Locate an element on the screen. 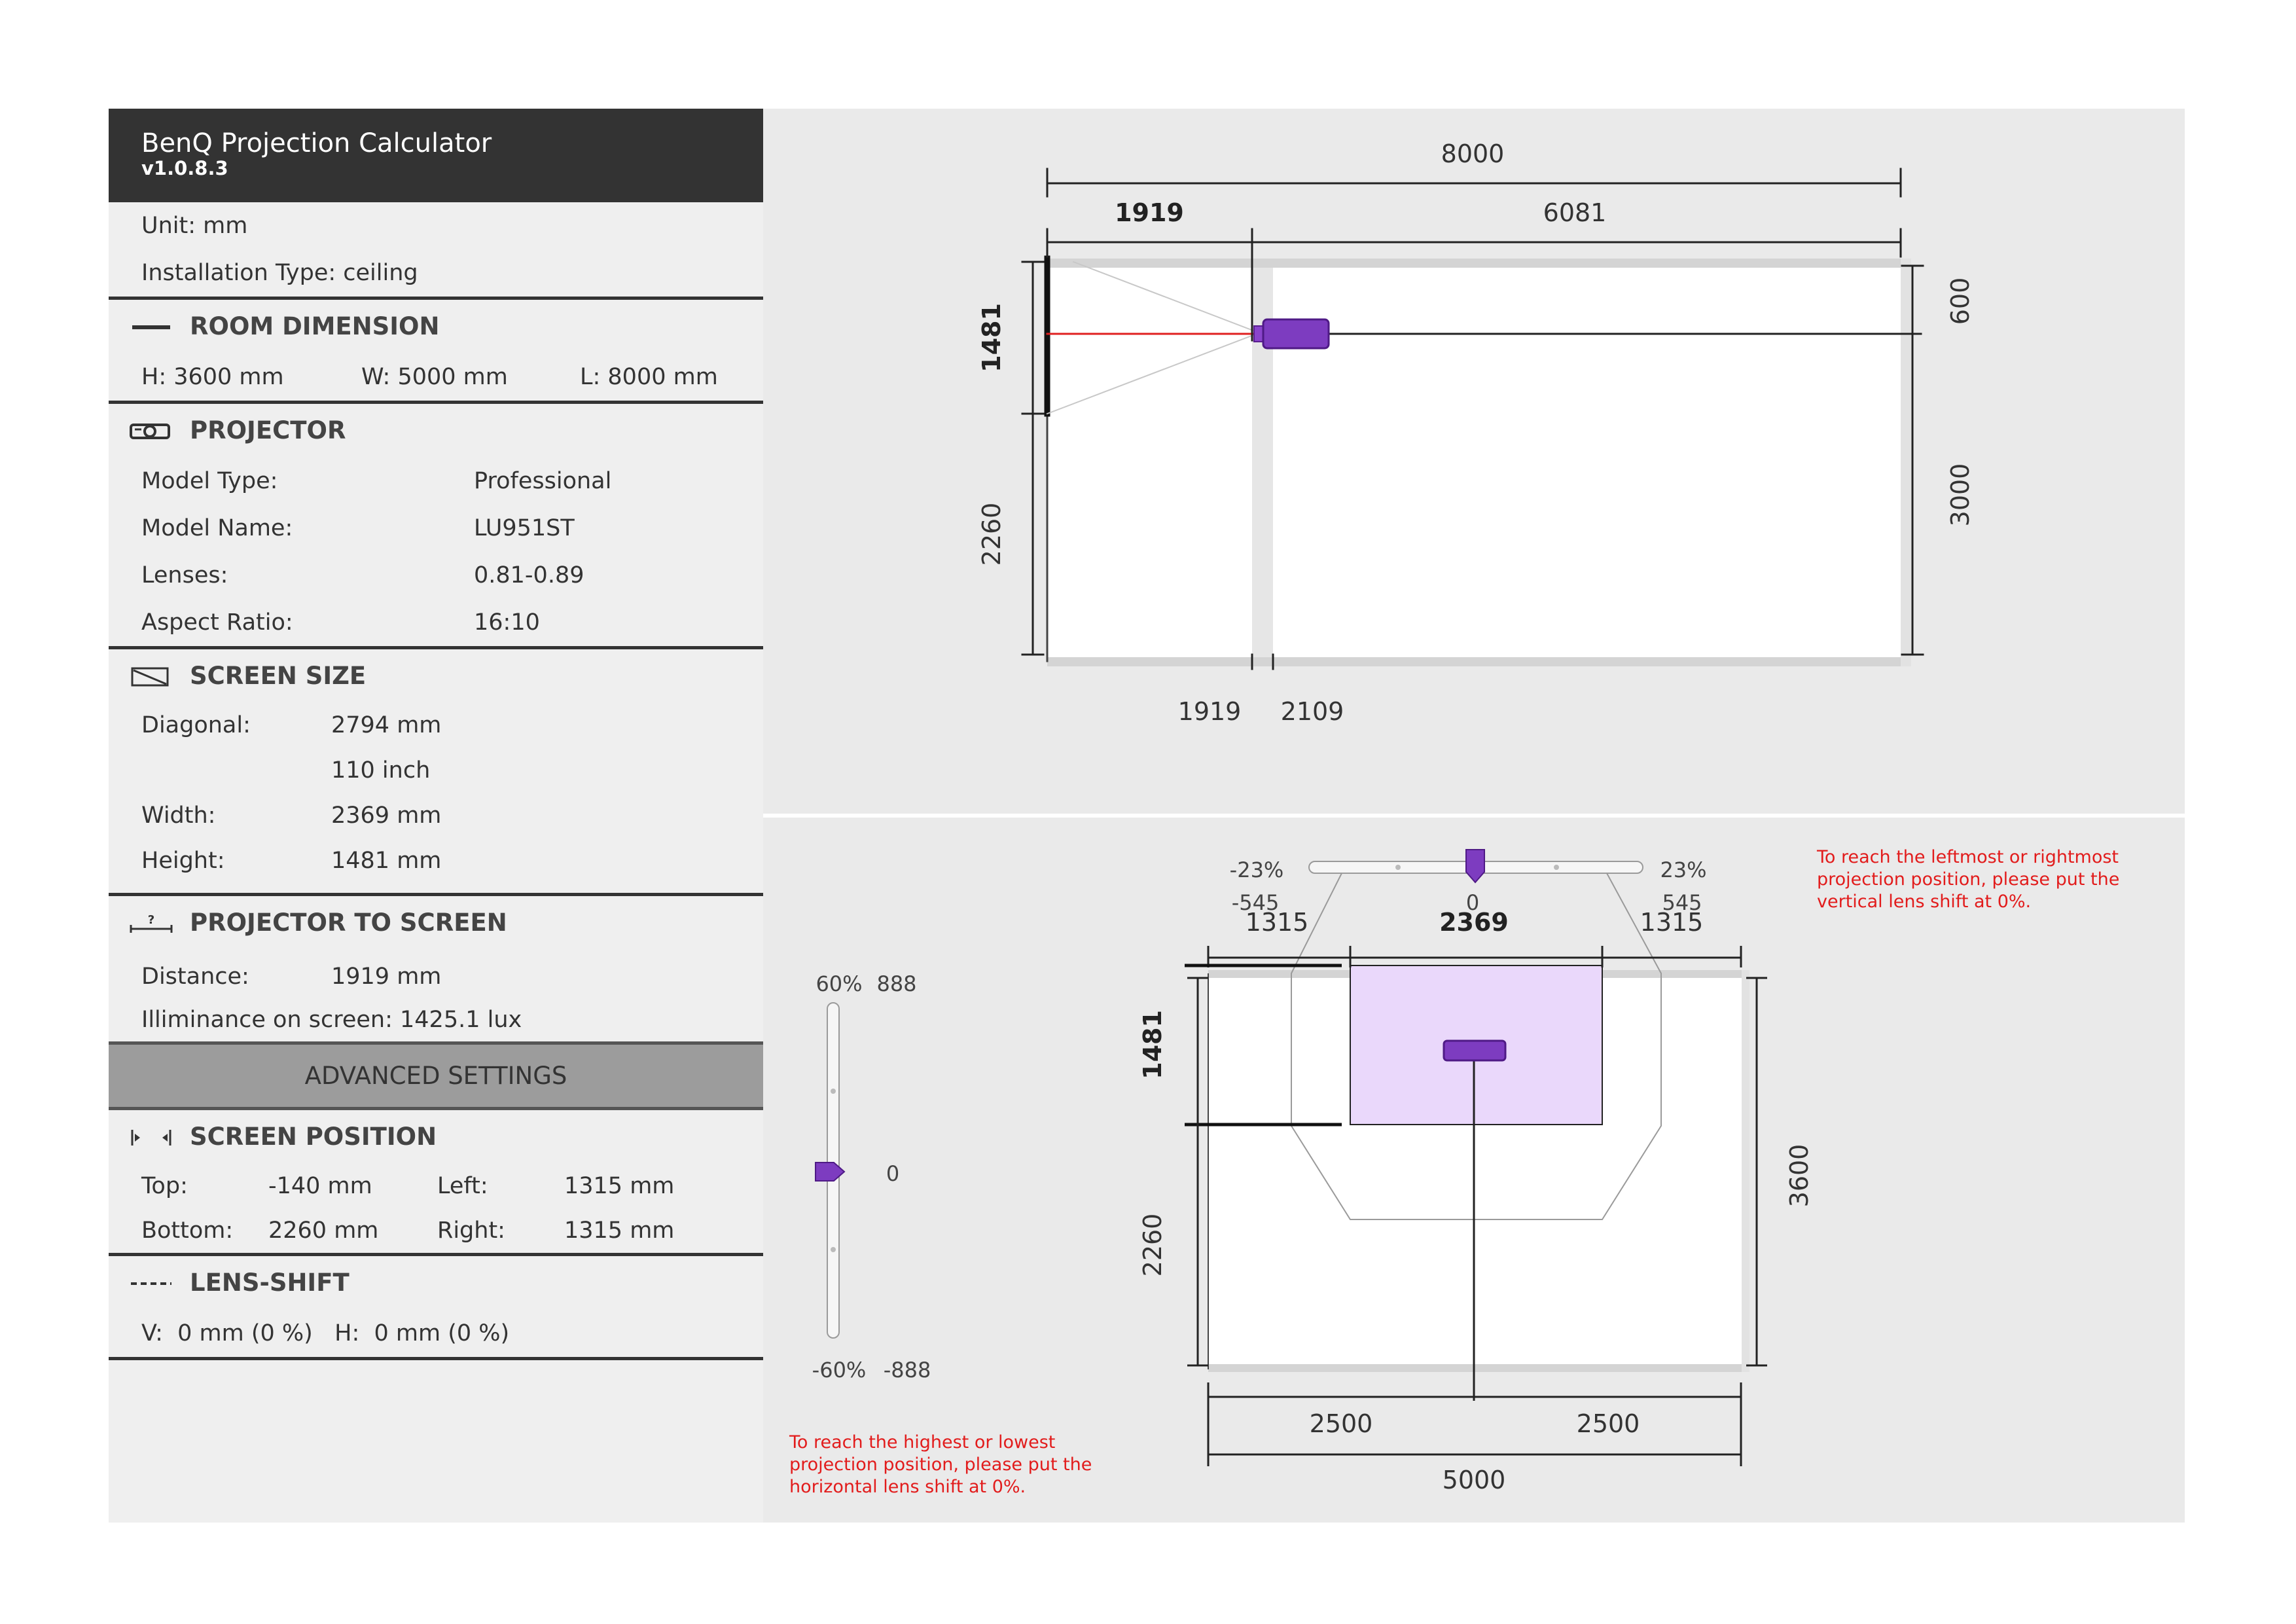 The height and width of the screenshot is (1624, 2296). v-zero-label: 0 is located at coordinates (892, 1173).